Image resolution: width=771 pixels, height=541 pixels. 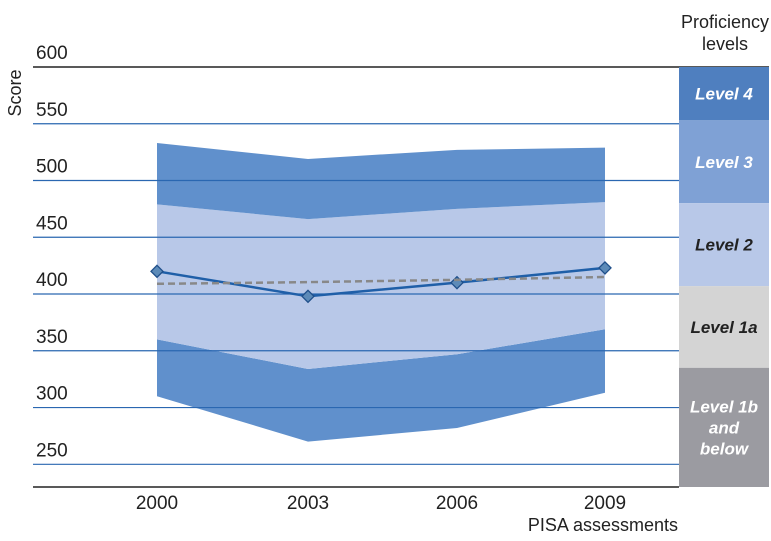 What do you see at coordinates (52, 280) in the screenshot?
I see `y-tick-400: 400` at bounding box center [52, 280].